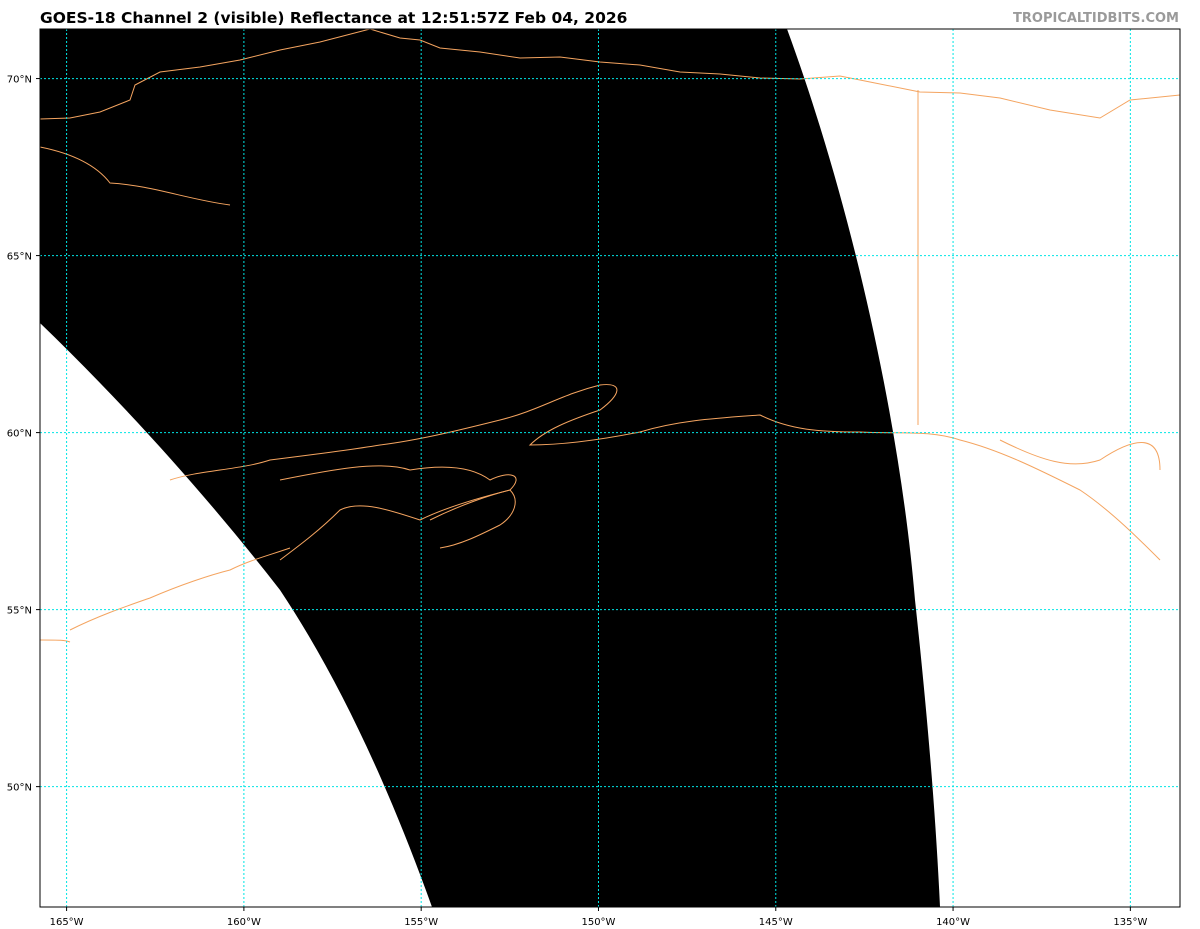 The width and height of the screenshot is (1200, 929). Describe the element at coordinates (135, 176) in the screenshot. I see `coastline-western-alaska` at that location.